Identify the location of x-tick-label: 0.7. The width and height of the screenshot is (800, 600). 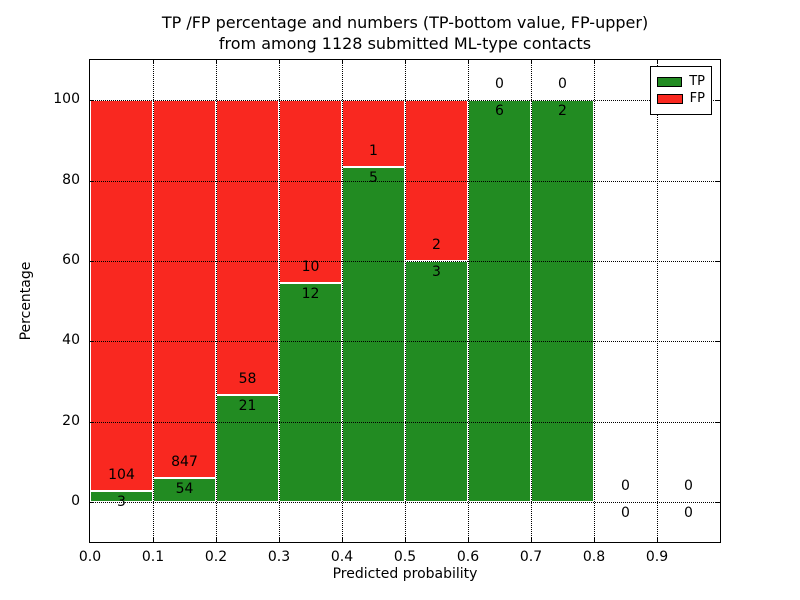
(531, 557).